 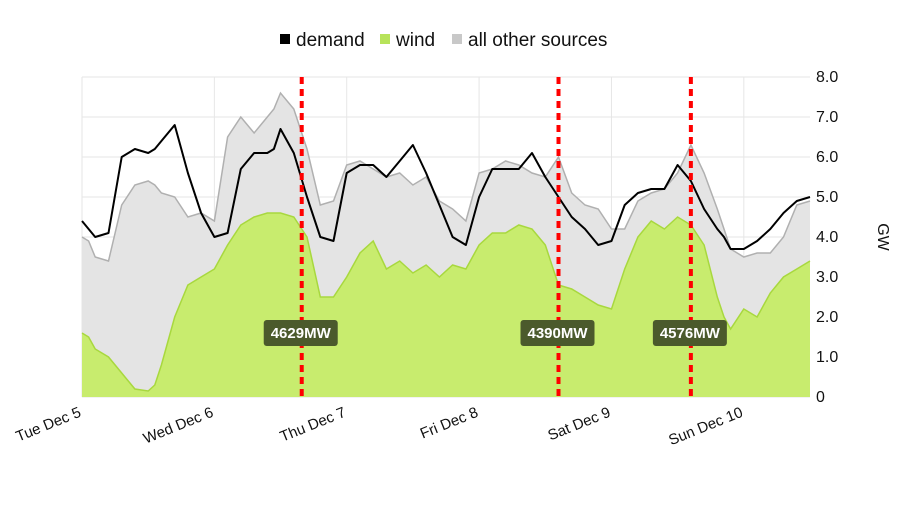 What do you see at coordinates (820, 397) in the screenshot?
I see `y-tick-label: 0` at bounding box center [820, 397].